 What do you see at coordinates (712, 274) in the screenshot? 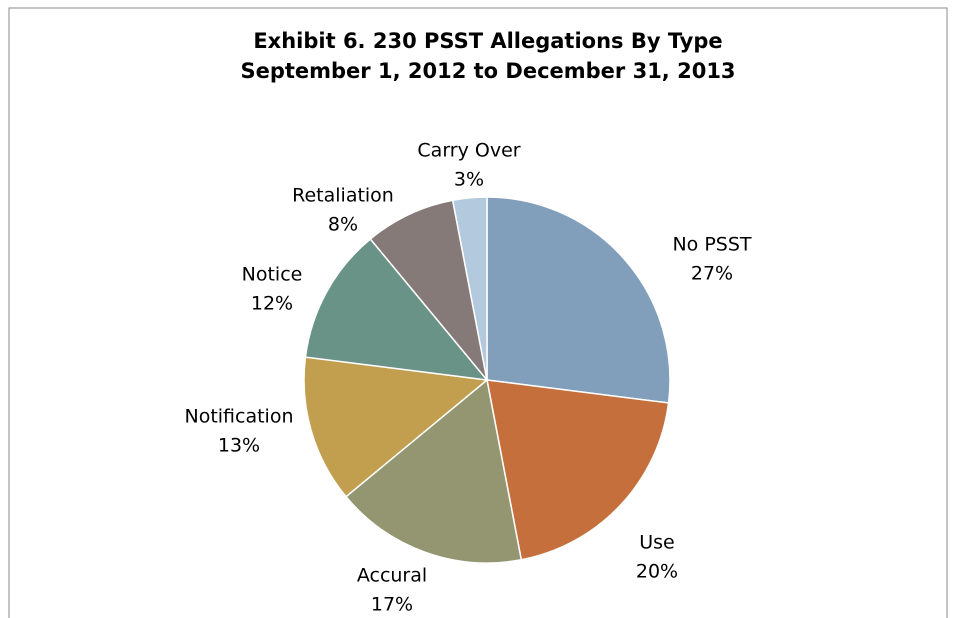
I see `slice-value-label: 27%` at bounding box center [712, 274].